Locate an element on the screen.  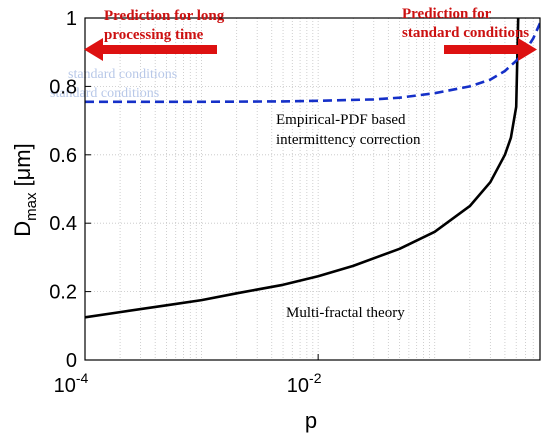
ghost-text-2: standard conditions is located at coordinates (104, 93).